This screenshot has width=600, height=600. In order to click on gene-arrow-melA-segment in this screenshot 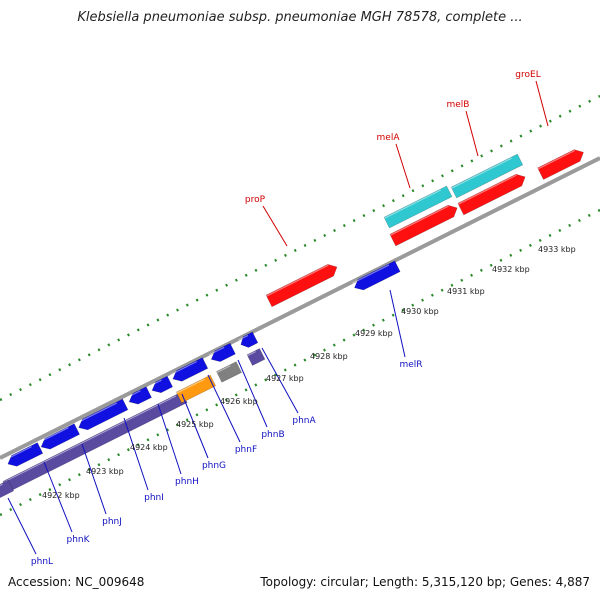, I will do `click(423, 225)`.